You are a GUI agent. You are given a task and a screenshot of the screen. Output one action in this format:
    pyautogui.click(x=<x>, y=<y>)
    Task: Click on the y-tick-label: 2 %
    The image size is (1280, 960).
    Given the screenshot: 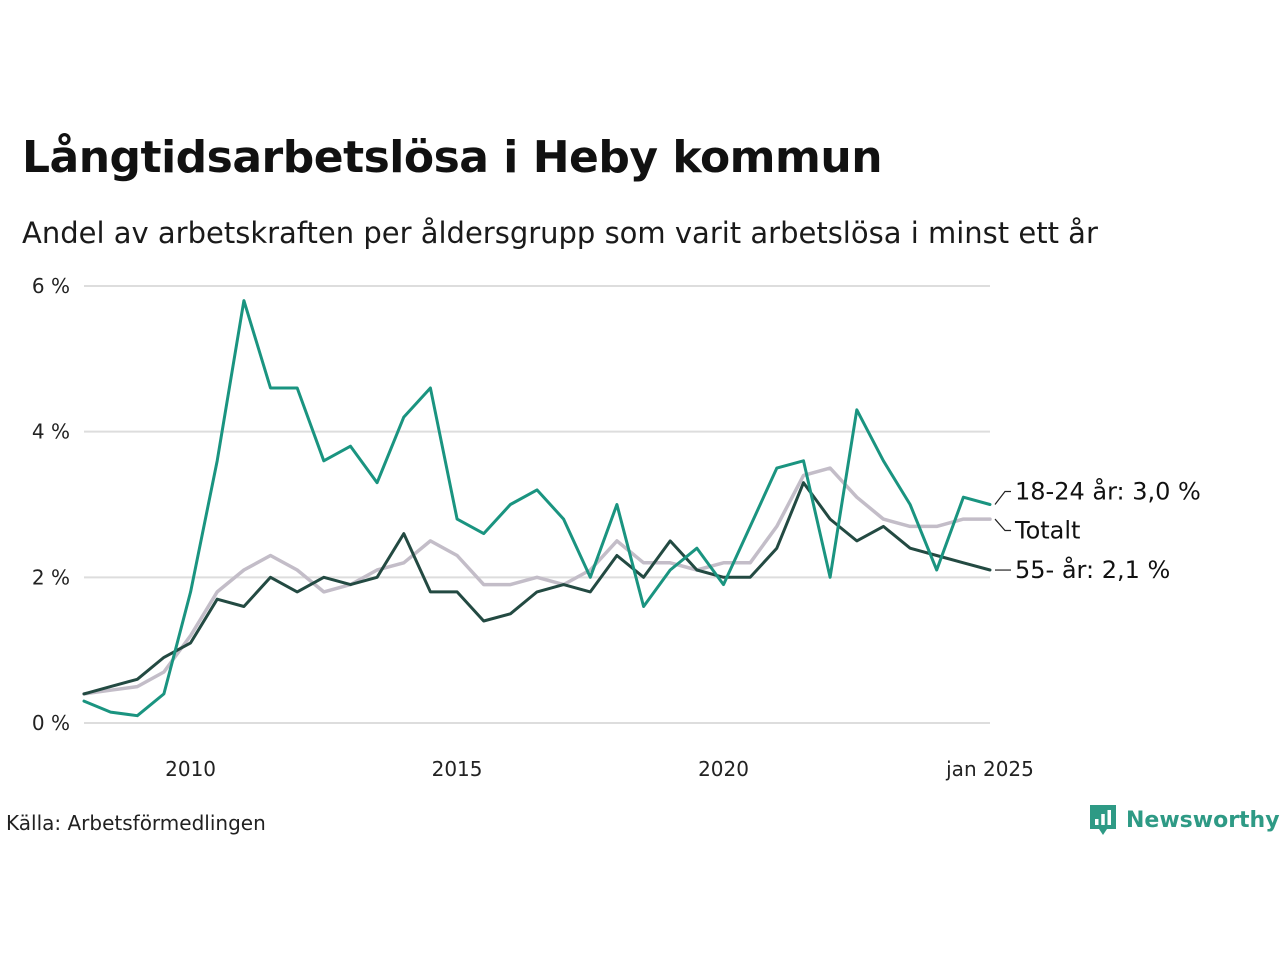 What is the action you would take?
    pyautogui.click(x=51, y=577)
    